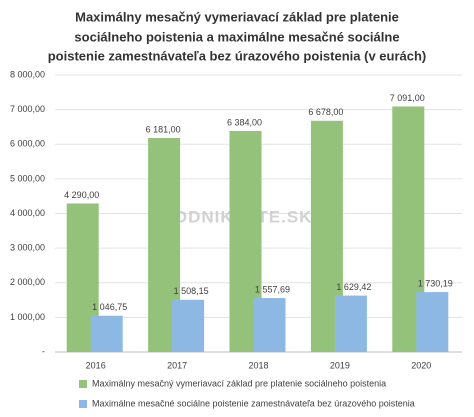 This screenshot has width=474, height=417. I want to click on x-tick-label: 2017, so click(177, 365).